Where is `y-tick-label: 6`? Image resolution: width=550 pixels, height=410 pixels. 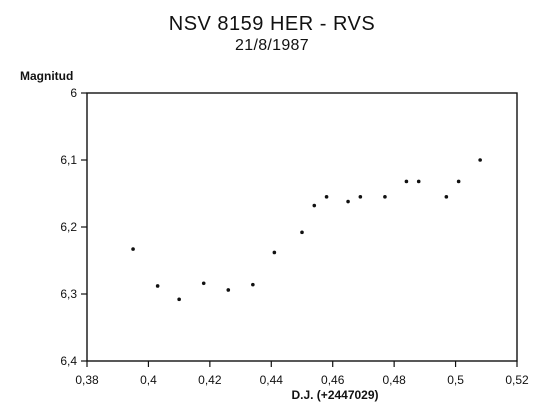 y-tick-label: 6 is located at coordinates (73, 93).